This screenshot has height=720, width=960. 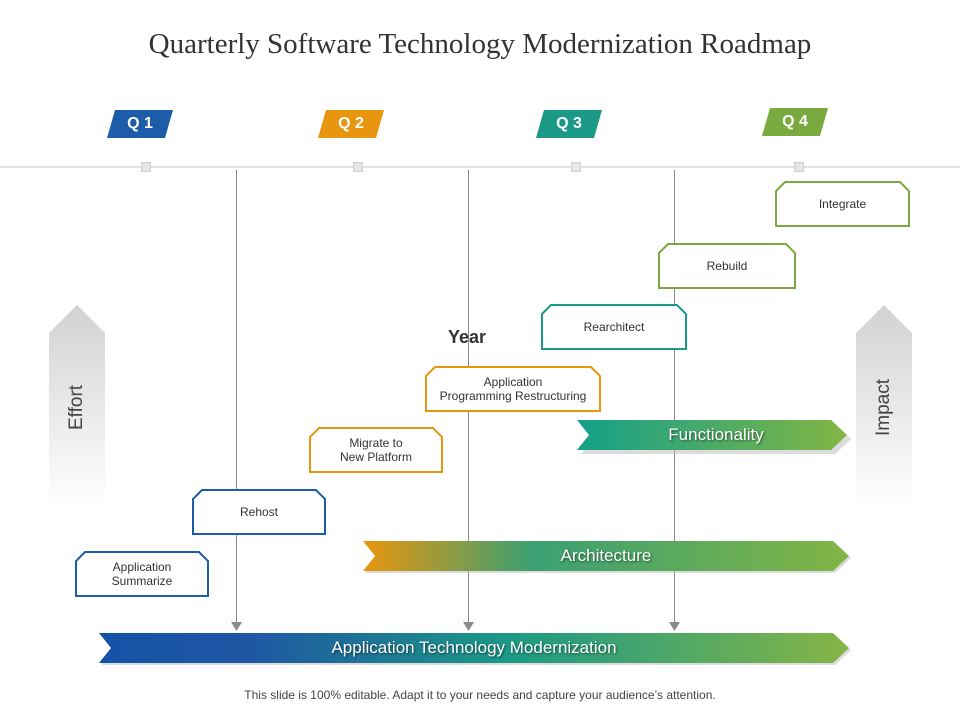 I want to click on step-label: Migrate to New Platform, so click(x=376, y=450).